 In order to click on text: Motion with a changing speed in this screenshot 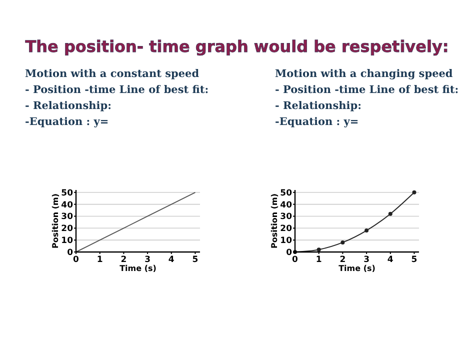, I will do `click(364, 74)`.